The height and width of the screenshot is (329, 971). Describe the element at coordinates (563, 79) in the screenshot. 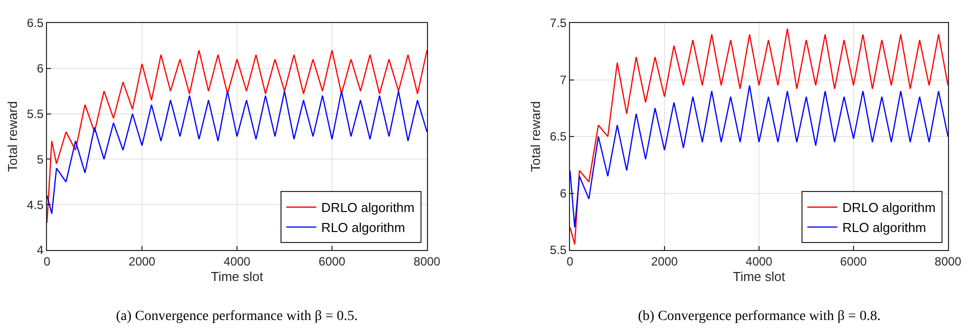

I see `y-tick-label: 7` at that location.